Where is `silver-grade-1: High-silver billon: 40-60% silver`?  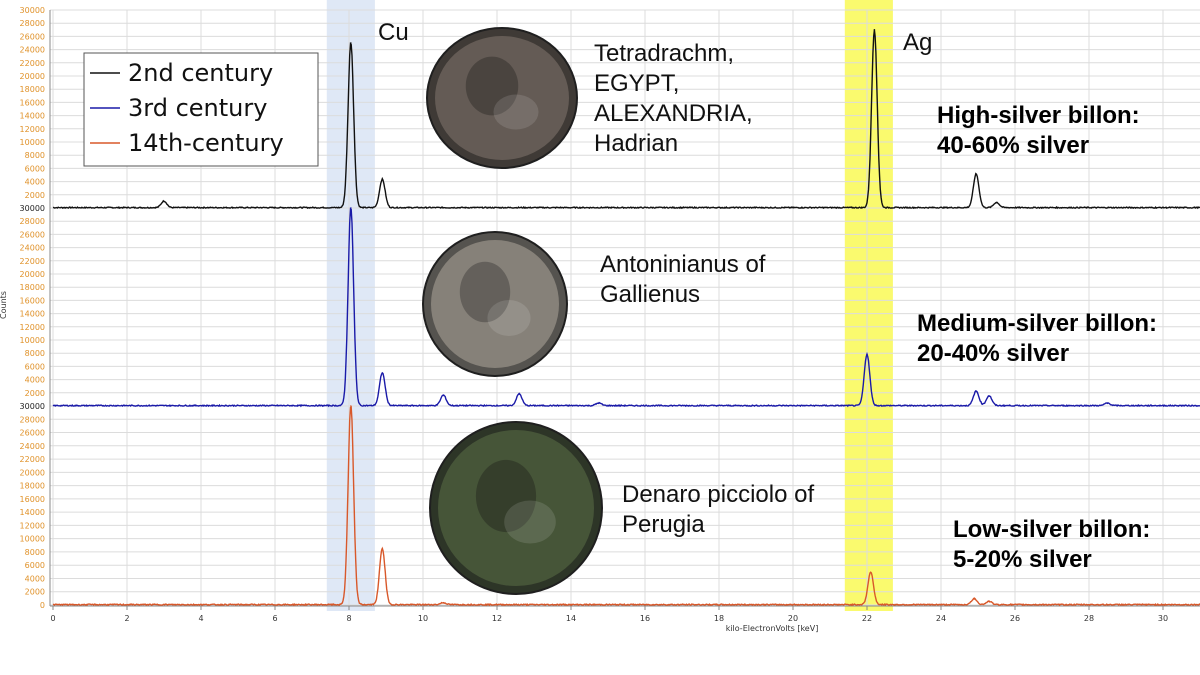 silver-grade-1: High-silver billon: 40-60% silver is located at coordinates (1038, 130).